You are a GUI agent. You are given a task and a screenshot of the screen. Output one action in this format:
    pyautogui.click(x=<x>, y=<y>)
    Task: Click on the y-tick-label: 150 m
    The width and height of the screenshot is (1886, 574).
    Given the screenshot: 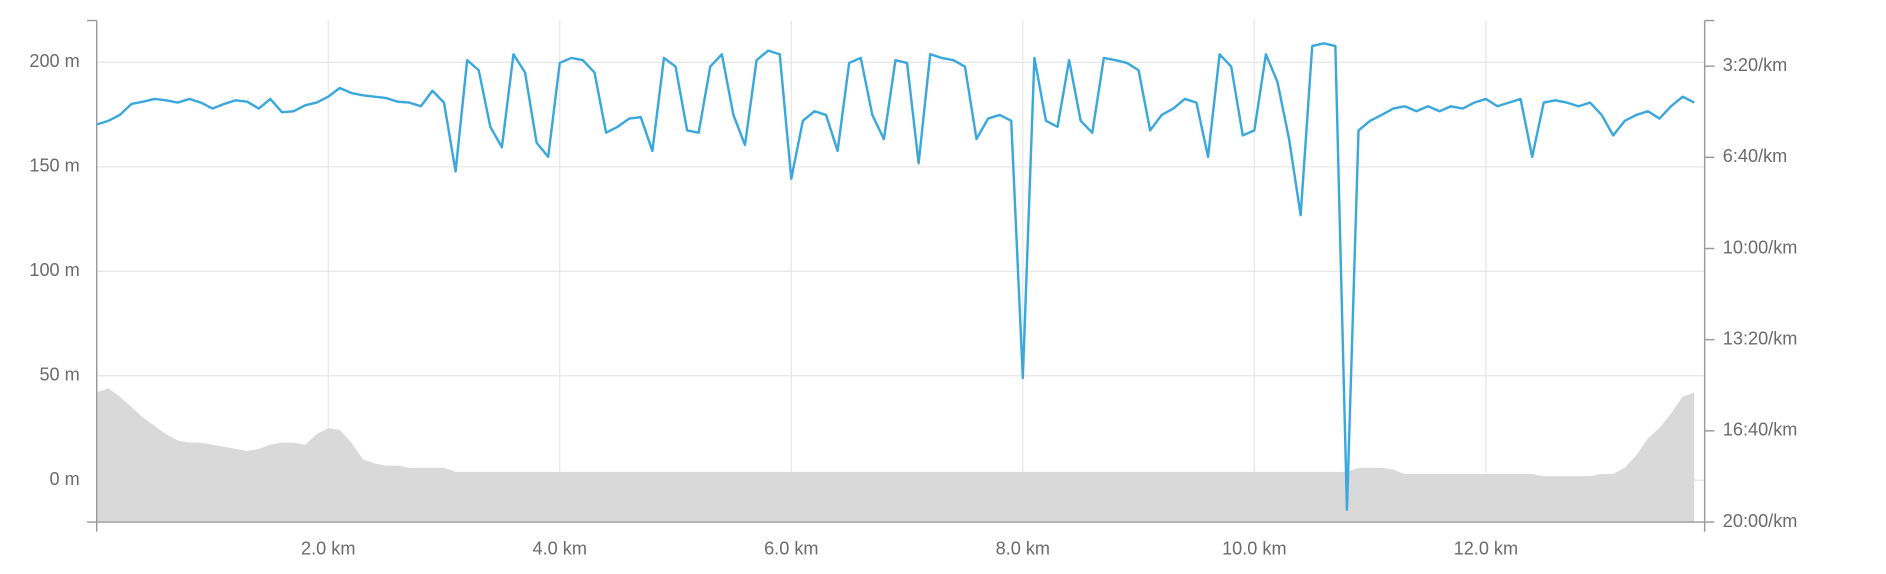 What is the action you would take?
    pyautogui.click(x=54, y=166)
    